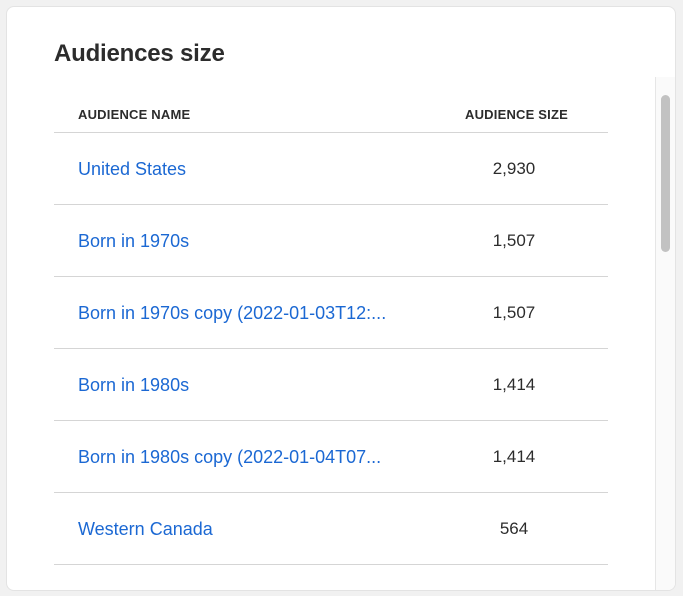  Describe the element at coordinates (134, 385) in the screenshot. I see `audience-name-link: Born in 1980s` at that location.